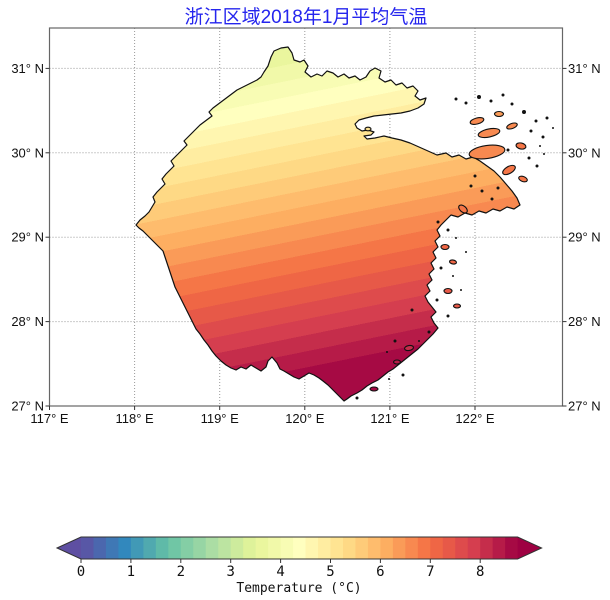 The width and height of the screenshot is (610, 600). Describe the element at coordinates (131, 572) in the screenshot. I see `colorbar-tick-label: 1` at that location.